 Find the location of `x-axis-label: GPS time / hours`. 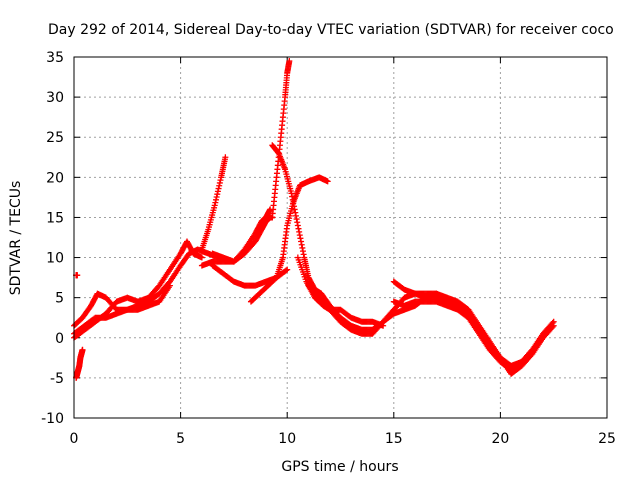

x-axis-label: GPS time / hours is located at coordinates (339, 467).